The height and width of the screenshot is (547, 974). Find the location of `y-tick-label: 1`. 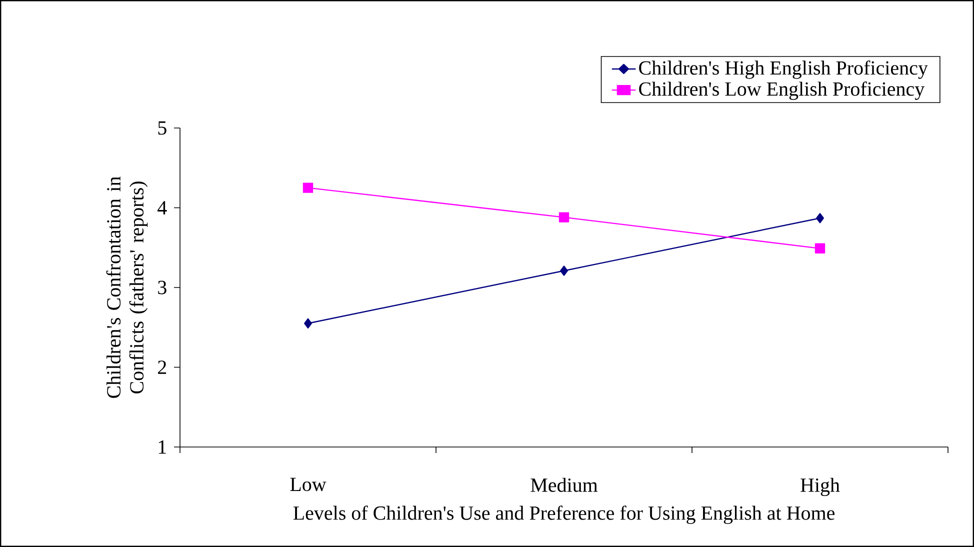

y-tick-label: 1 is located at coordinates (162, 447).